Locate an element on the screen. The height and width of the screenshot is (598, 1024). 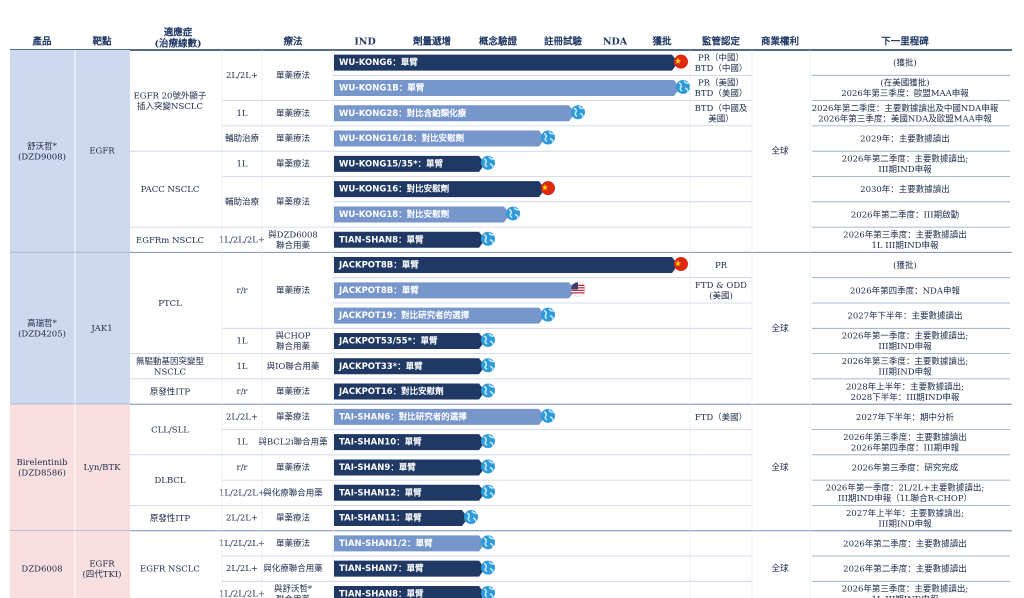
indication: EGFR 20號外顯子插入突變NSCLC is located at coordinates (170, 101).